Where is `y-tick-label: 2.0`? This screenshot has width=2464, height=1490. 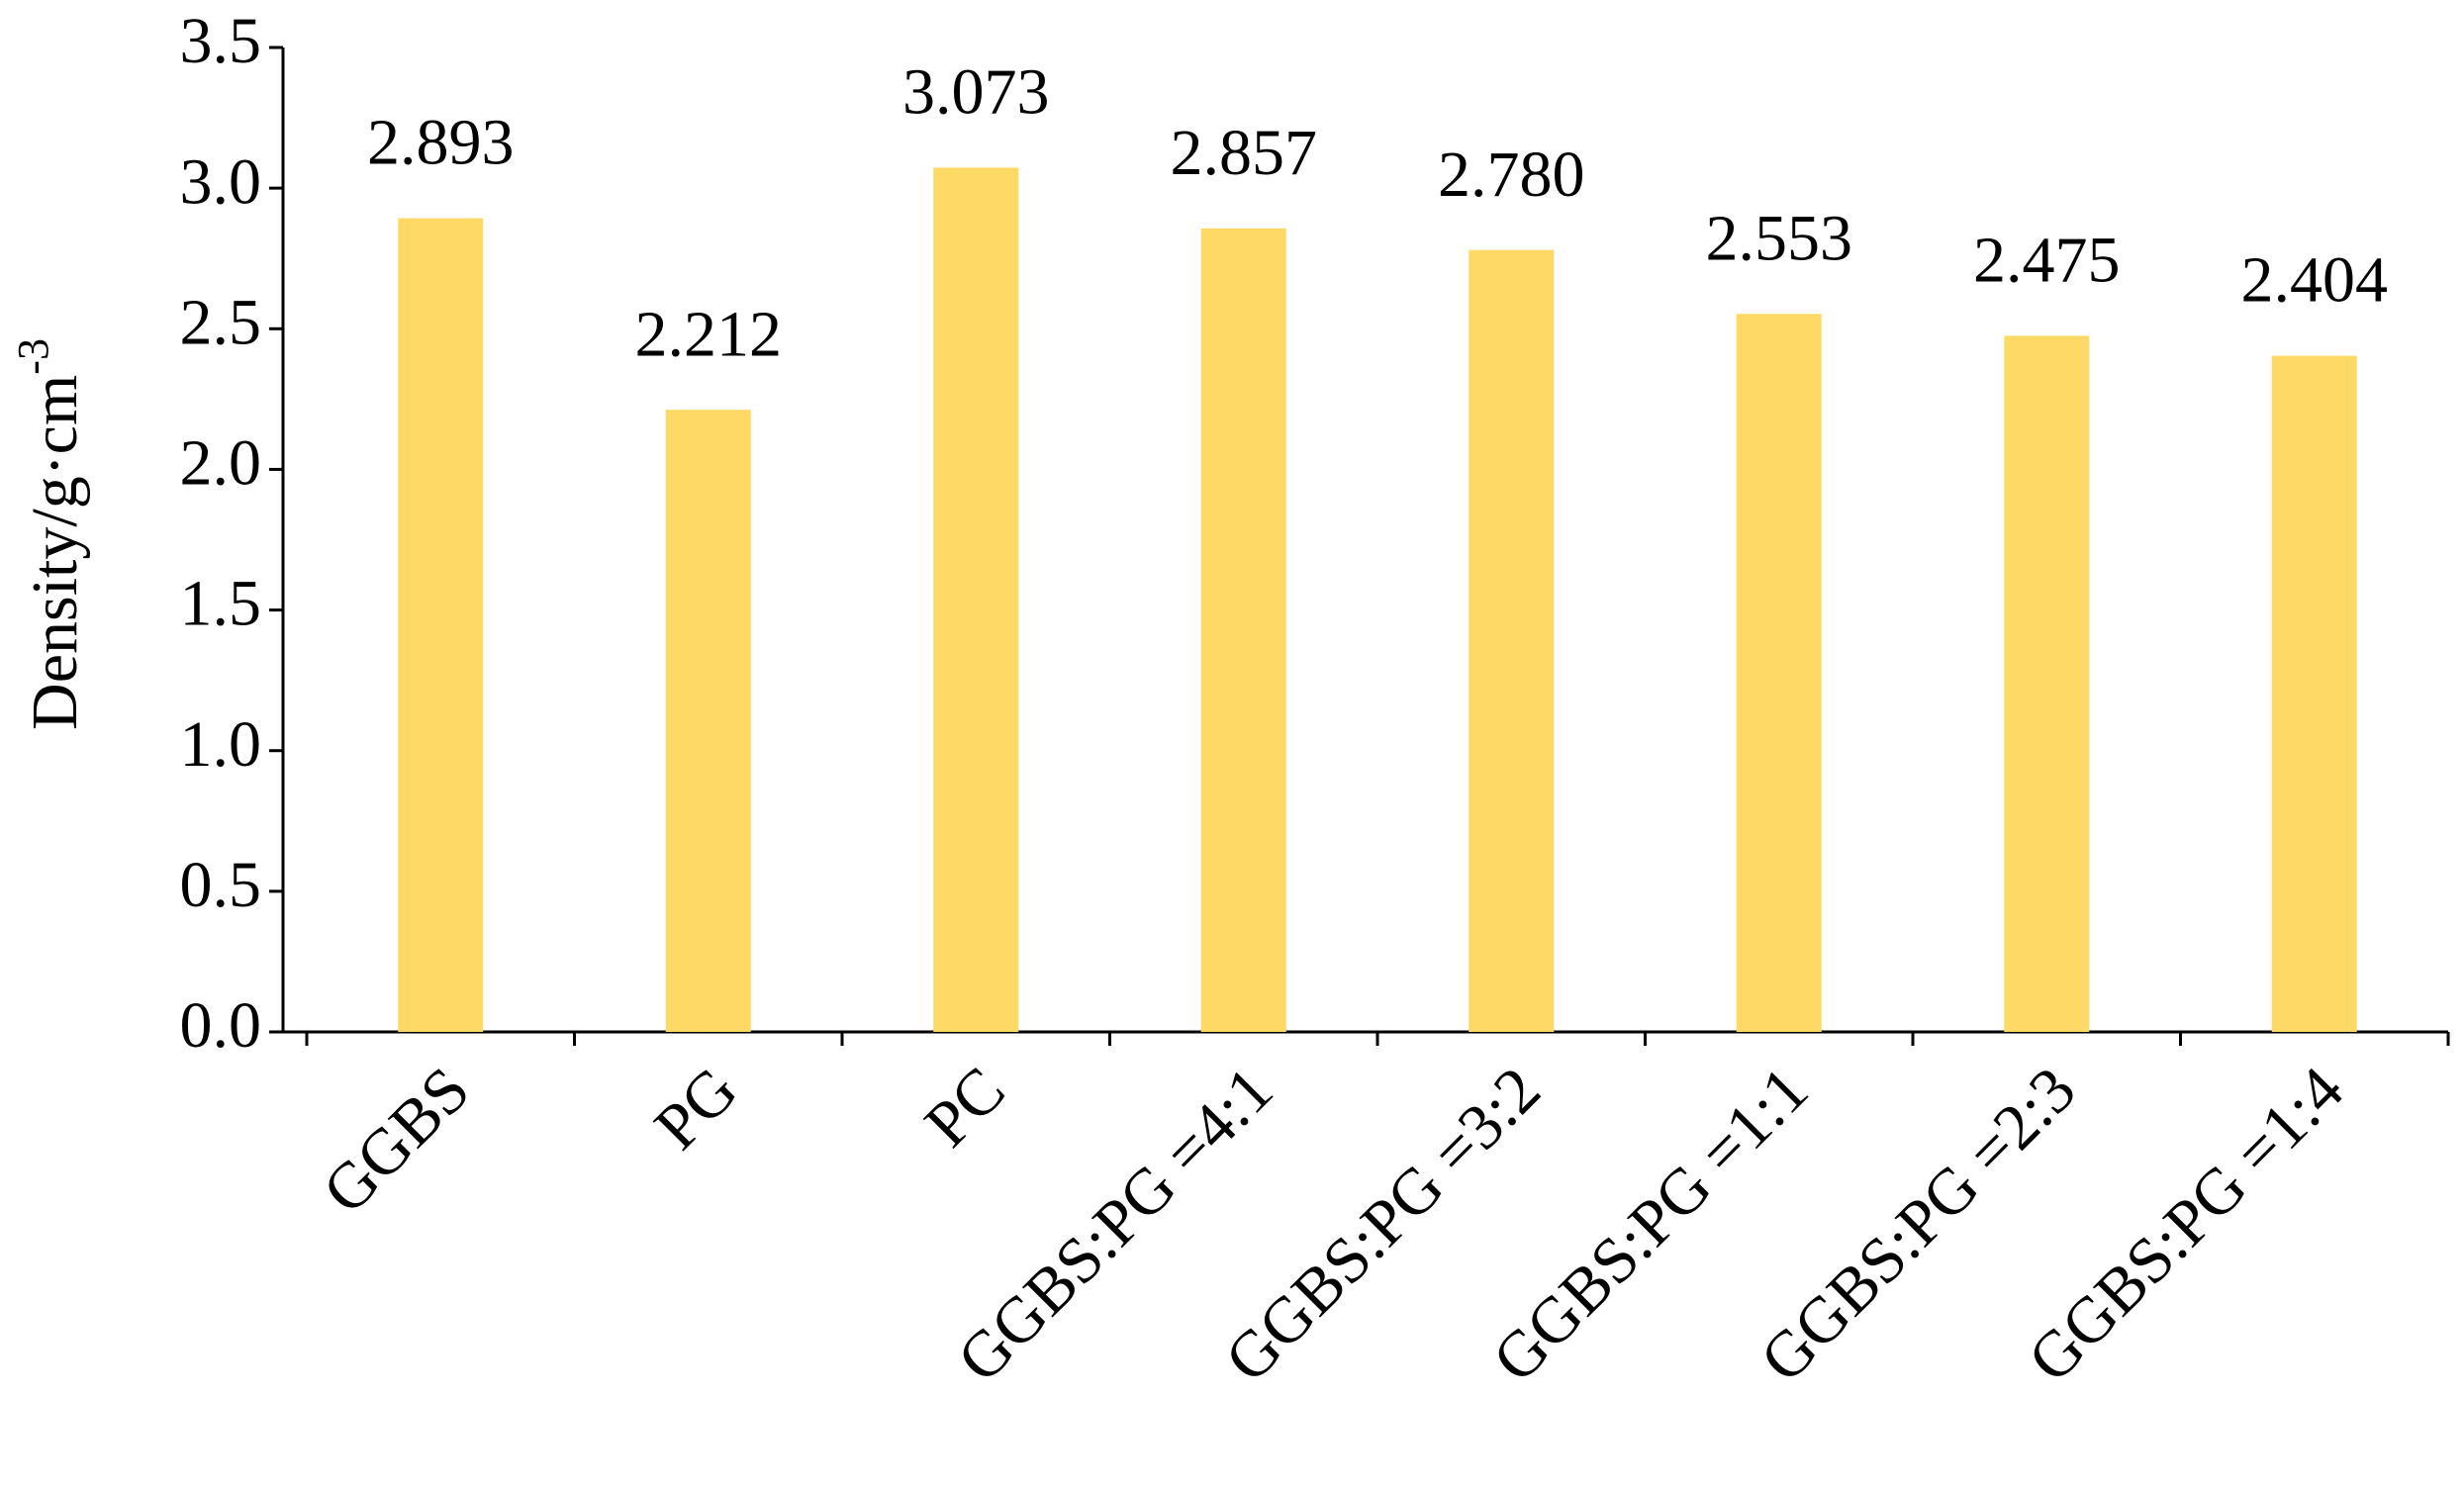 y-tick-label: 2.0 is located at coordinates (221, 463).